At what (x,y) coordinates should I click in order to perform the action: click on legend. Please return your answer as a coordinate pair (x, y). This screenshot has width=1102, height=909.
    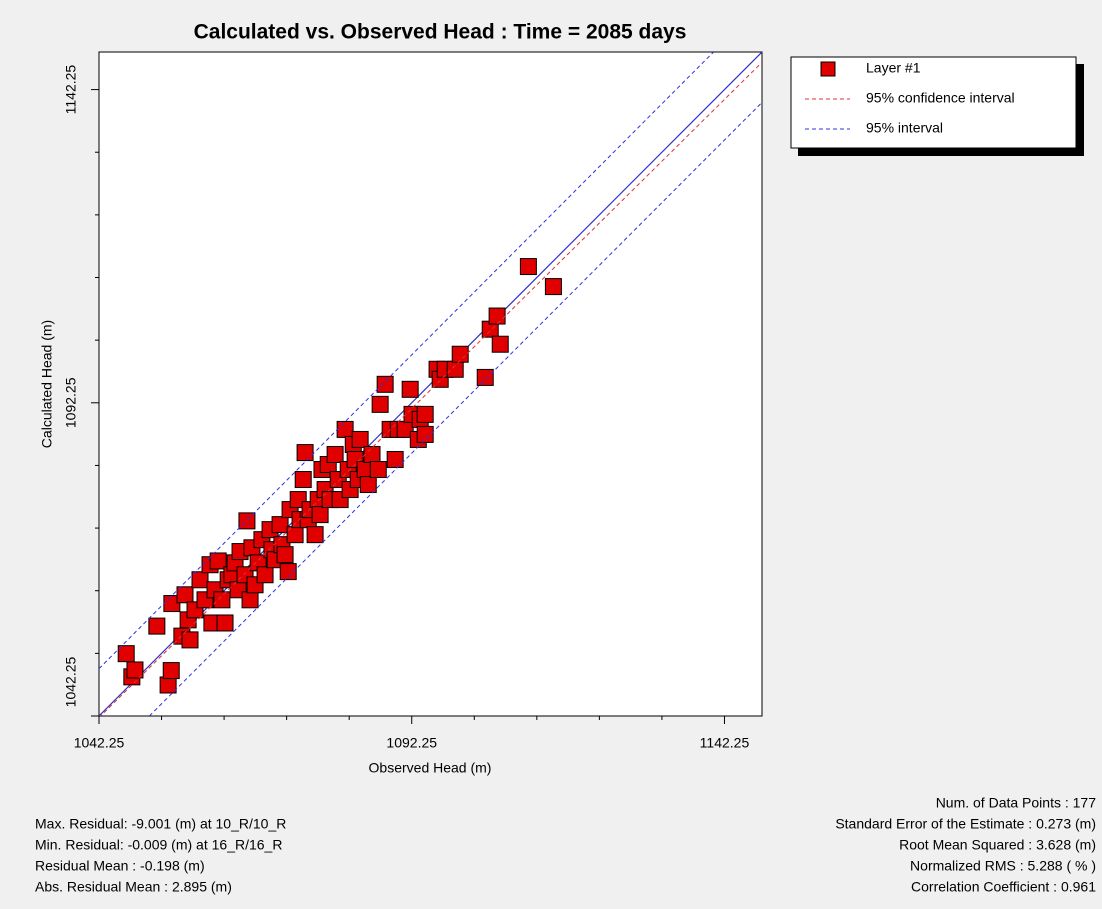
    Looking at the image, I should click on (933, 102).